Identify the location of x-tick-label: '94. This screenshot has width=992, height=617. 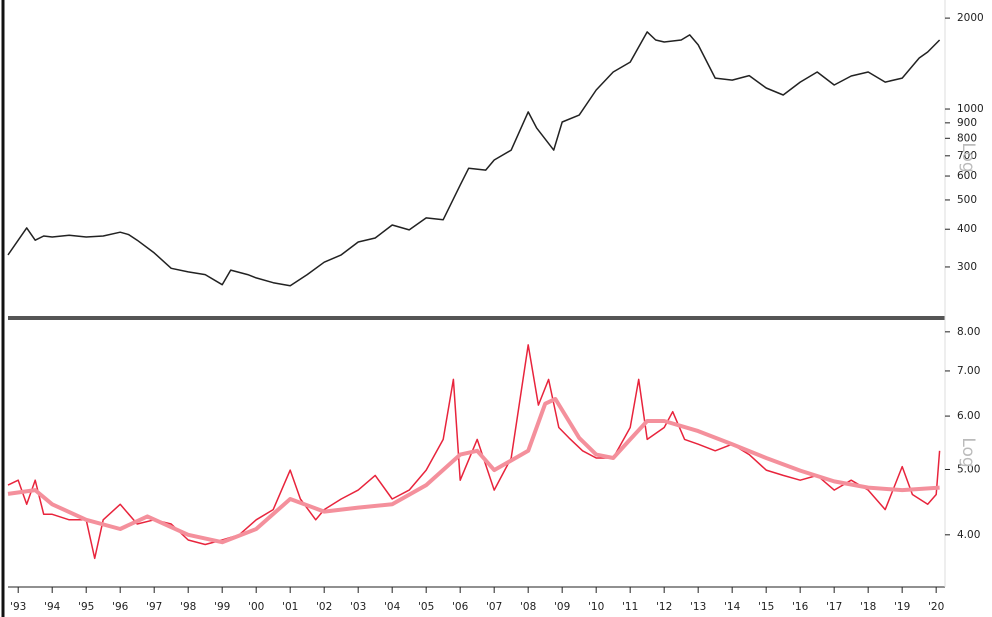
(52, 607).